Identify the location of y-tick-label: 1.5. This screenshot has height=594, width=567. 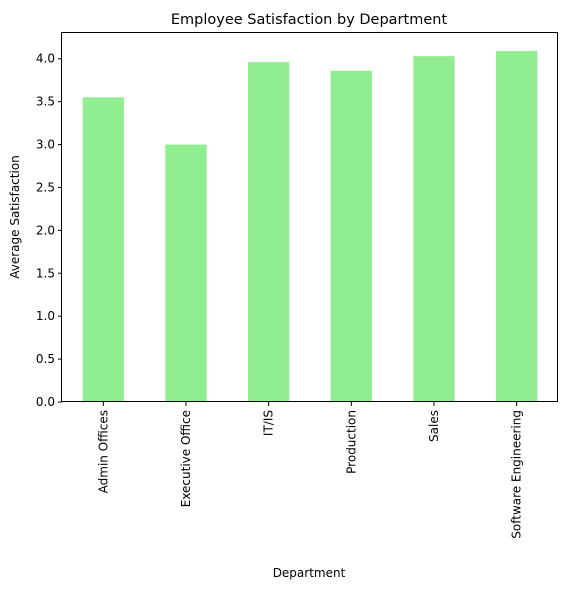
(45, 273).